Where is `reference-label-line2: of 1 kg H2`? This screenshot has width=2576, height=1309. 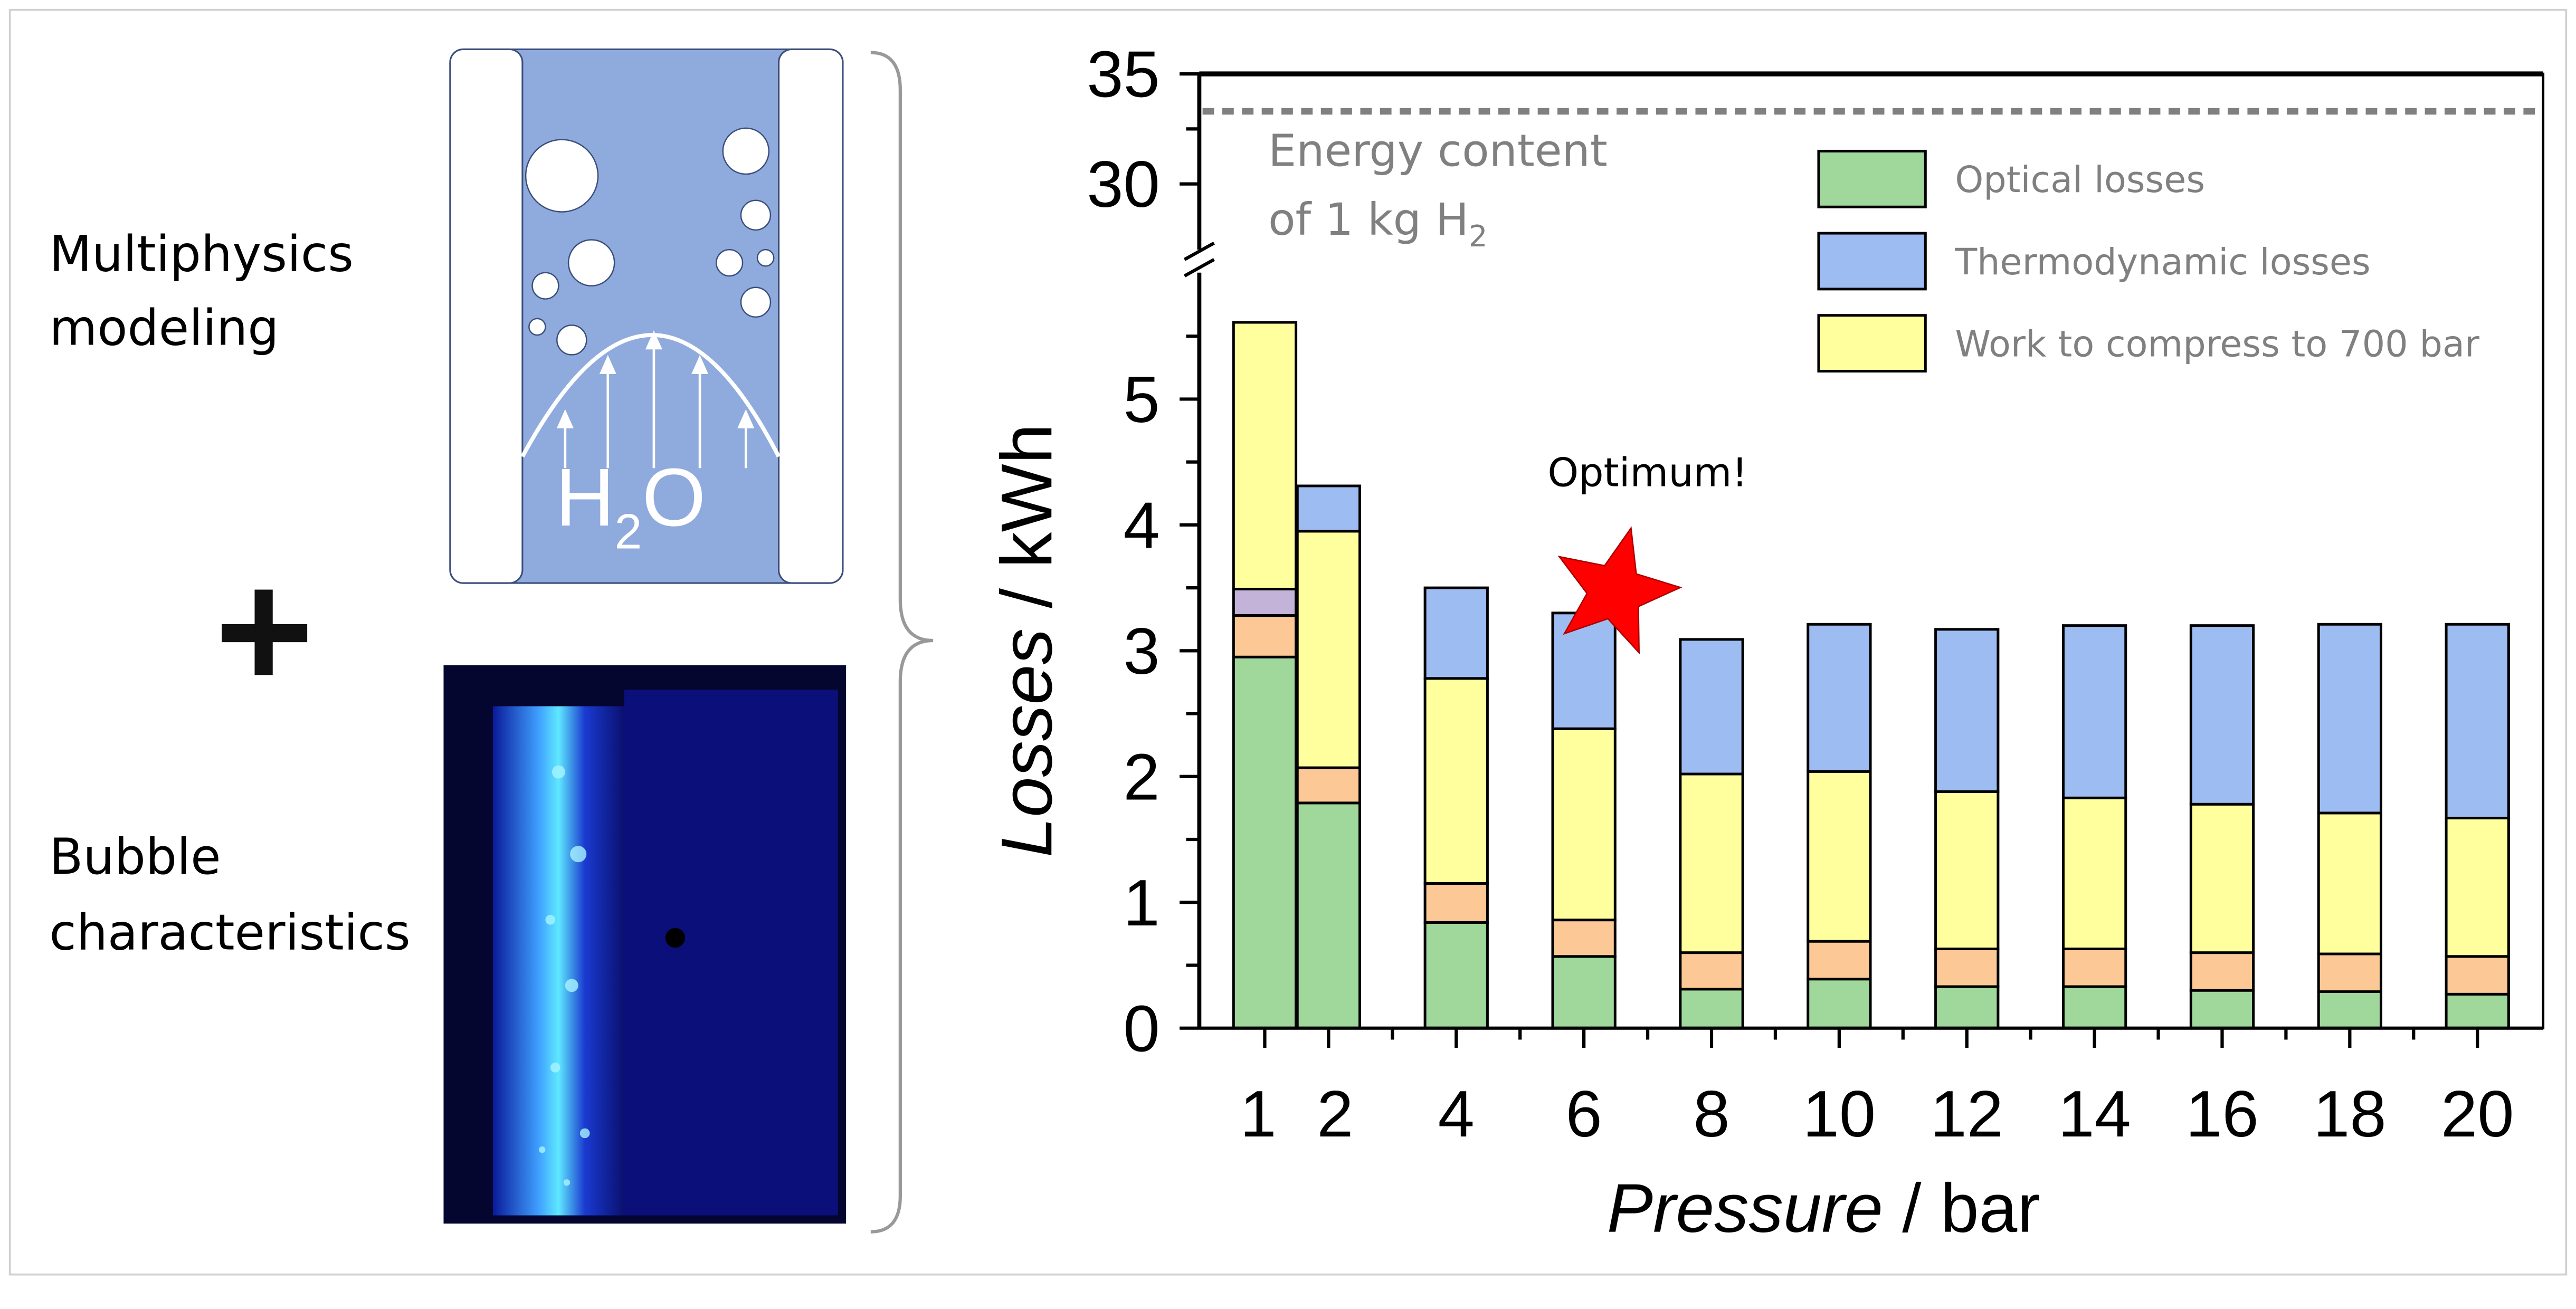 reference-label-line2: of 1 kg H2 is located at coordinates (1377, 224).